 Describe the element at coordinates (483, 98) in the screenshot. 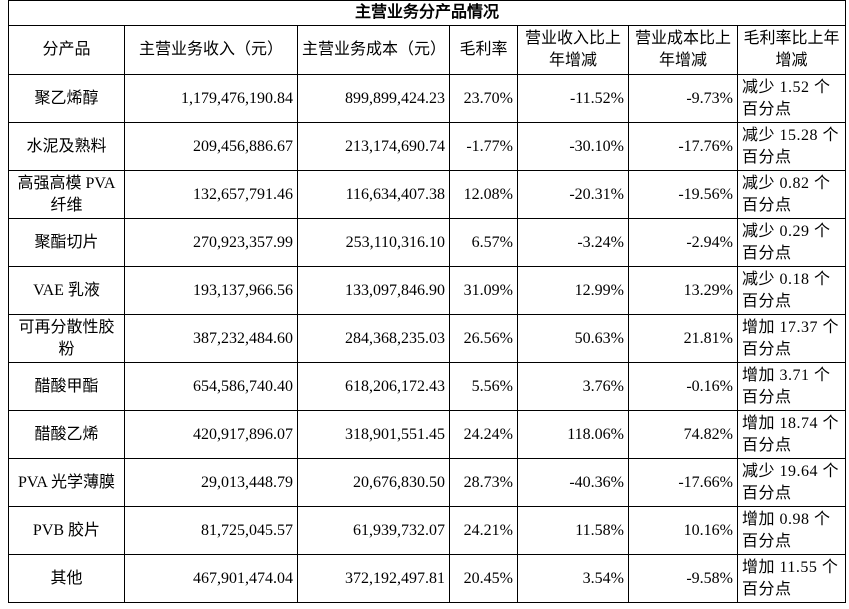

I see `value-cell: 23.70%` at that location.